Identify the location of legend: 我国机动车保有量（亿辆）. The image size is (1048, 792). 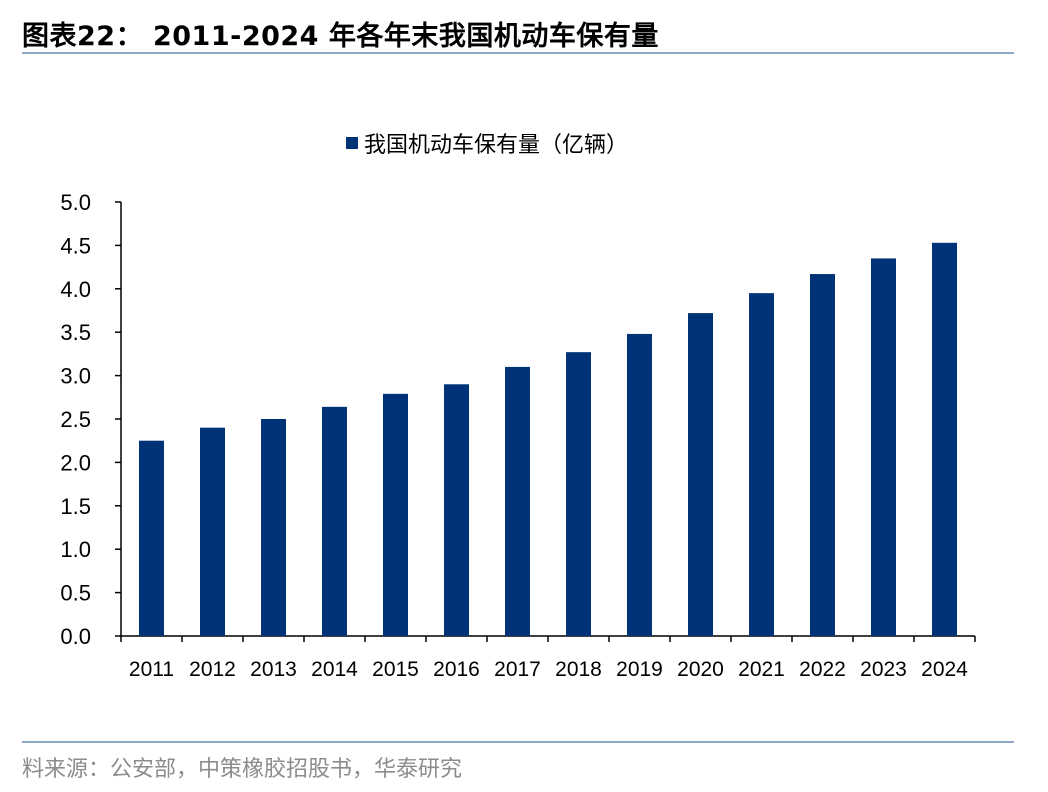
(487, 144).